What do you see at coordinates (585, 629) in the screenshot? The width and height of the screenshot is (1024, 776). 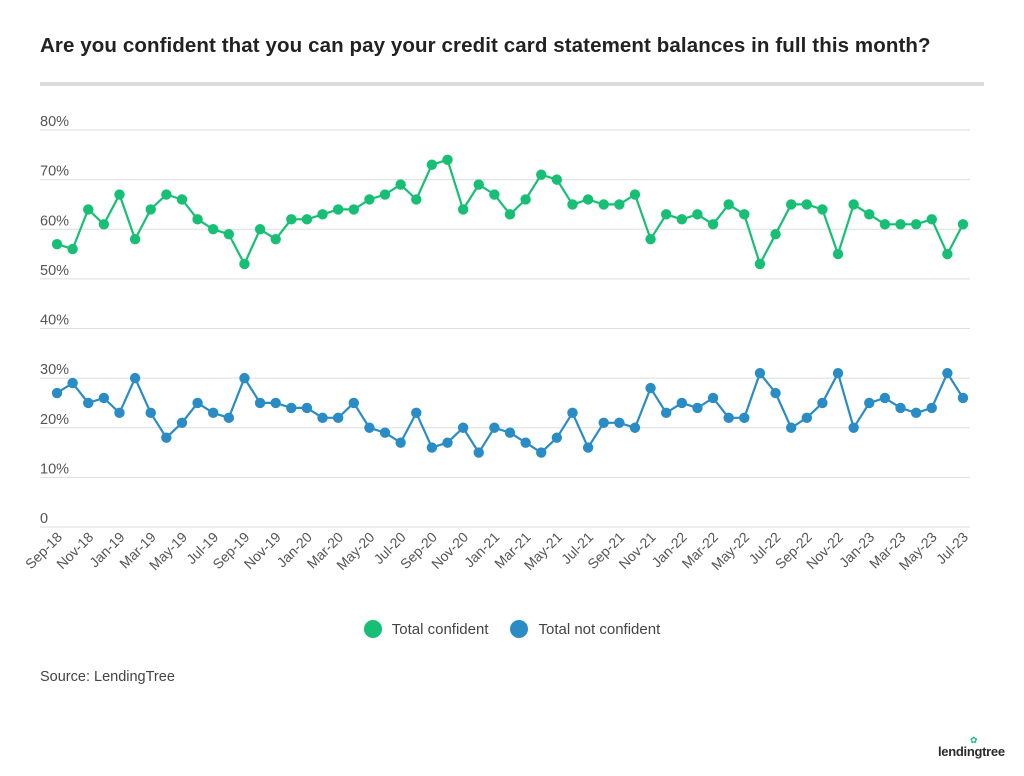 I see `legend-item-not-confident: Total not confident` at bounding box center [585, 629].